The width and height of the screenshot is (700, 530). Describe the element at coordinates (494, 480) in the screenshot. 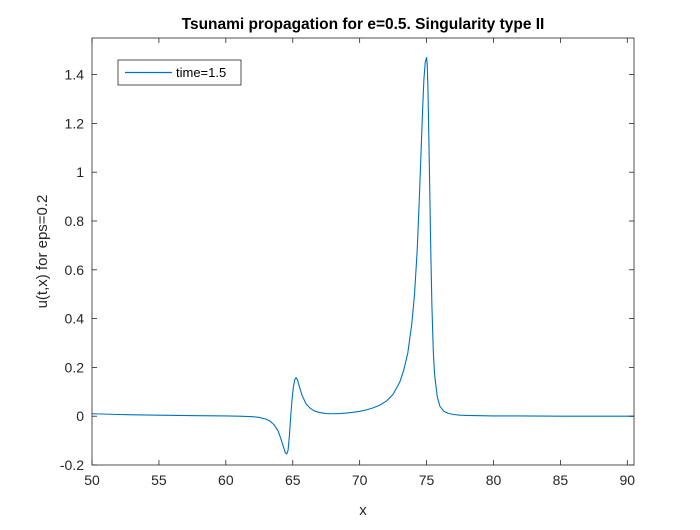

I see `x-tick-label: 80` at that location.